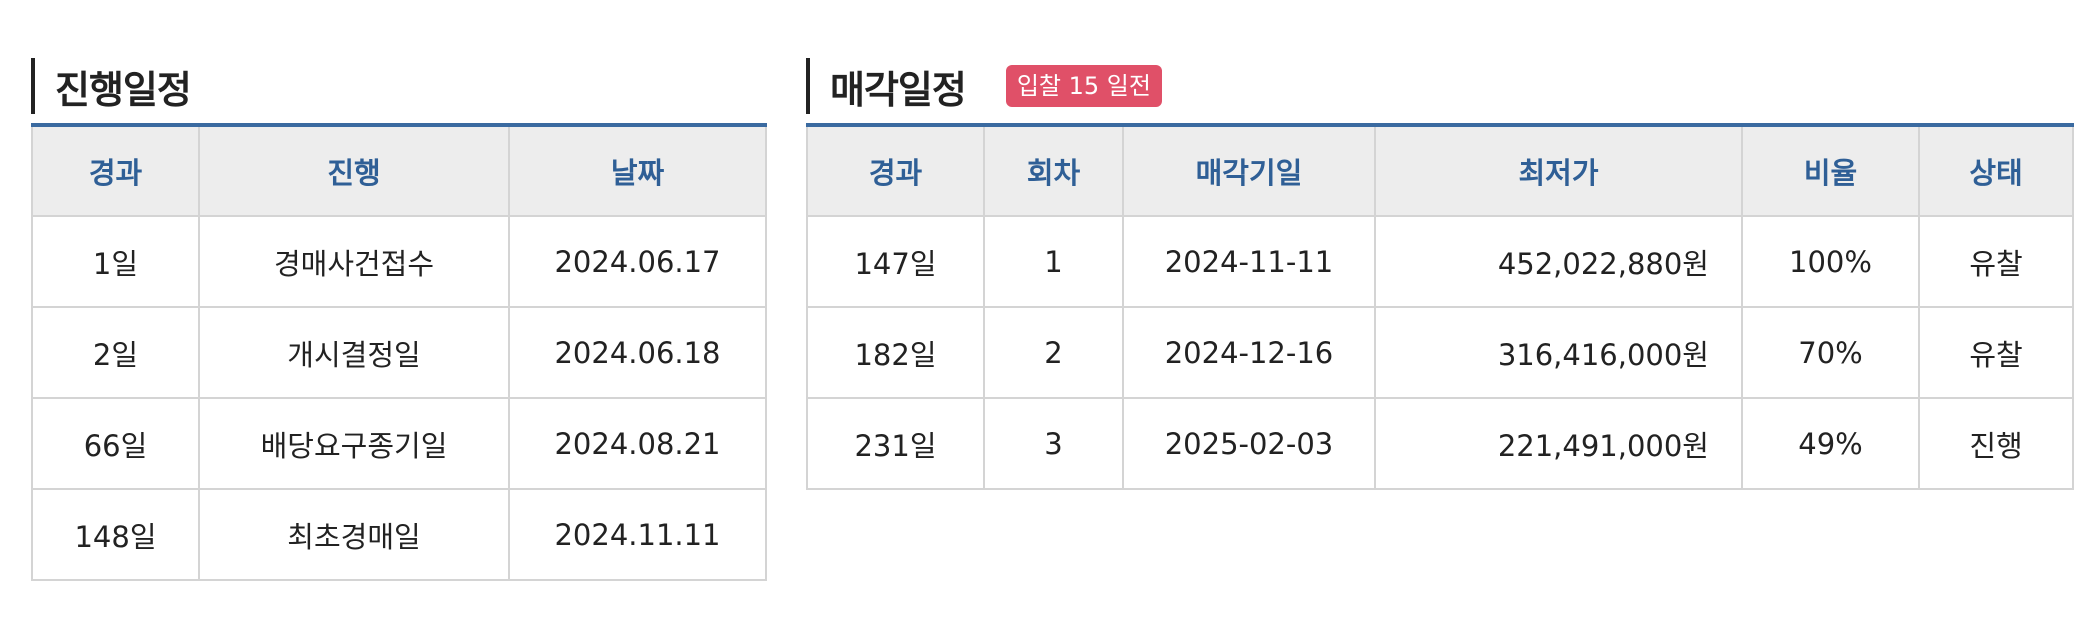  Describe the element at coordinates (1830, 261) in the screenshot. I see `ratio-cell: 100%` at that location.